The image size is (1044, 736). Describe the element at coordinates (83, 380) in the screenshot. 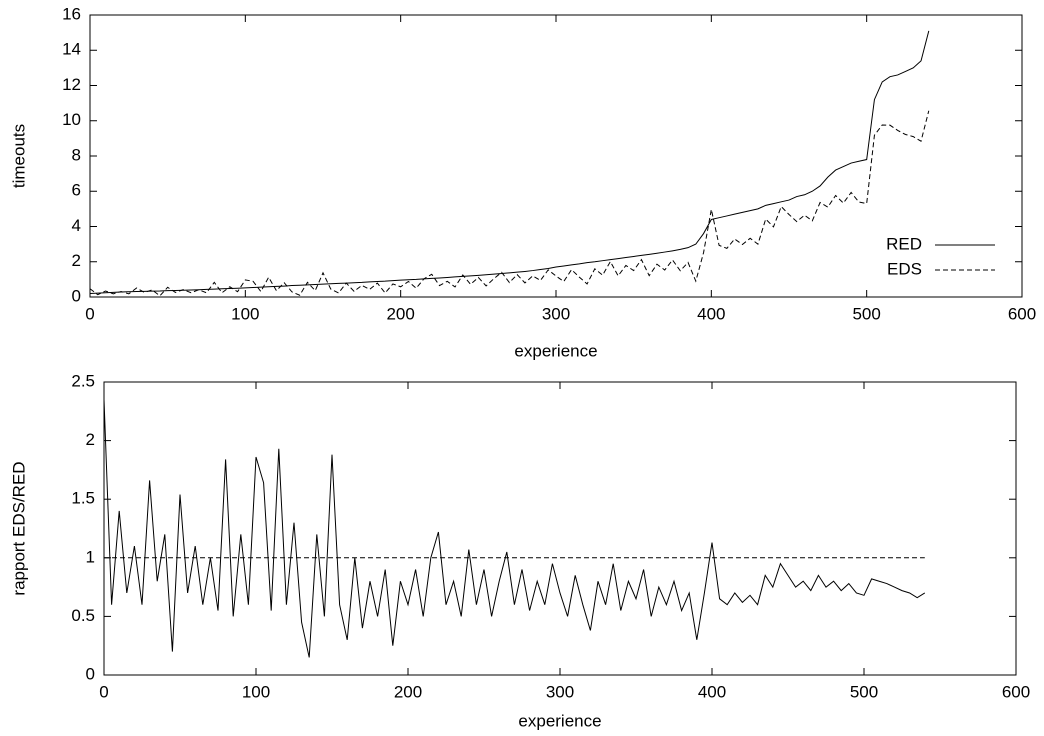

I see `y-tick-label: 2.5` at that location.